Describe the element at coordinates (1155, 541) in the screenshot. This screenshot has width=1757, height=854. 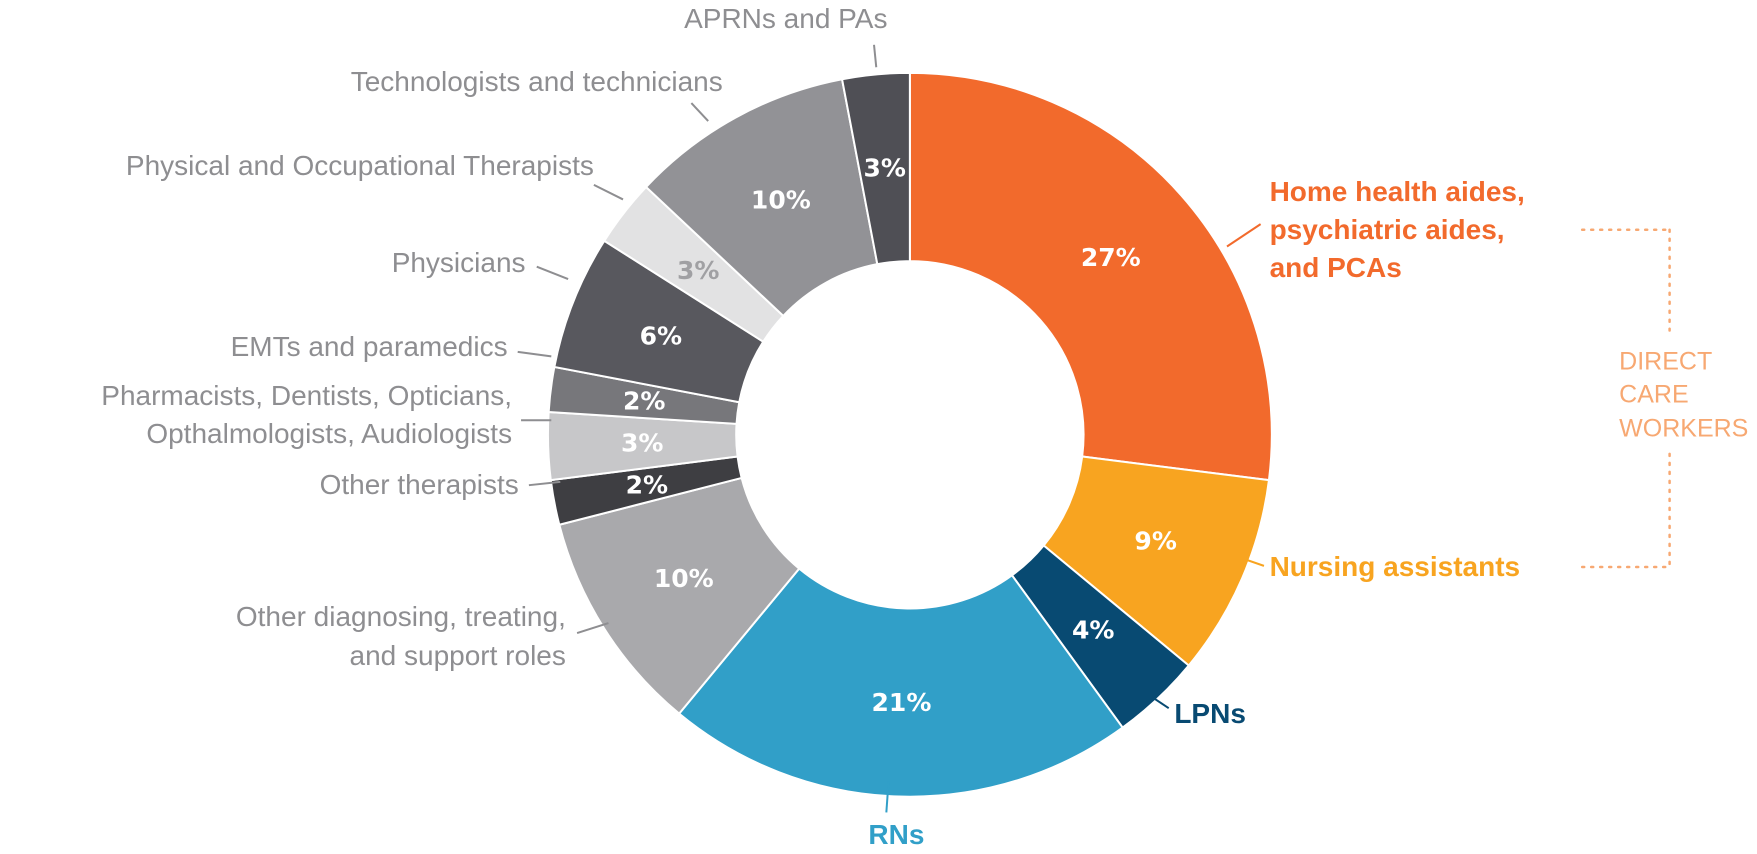
I see `value-label: 9%` at that location.